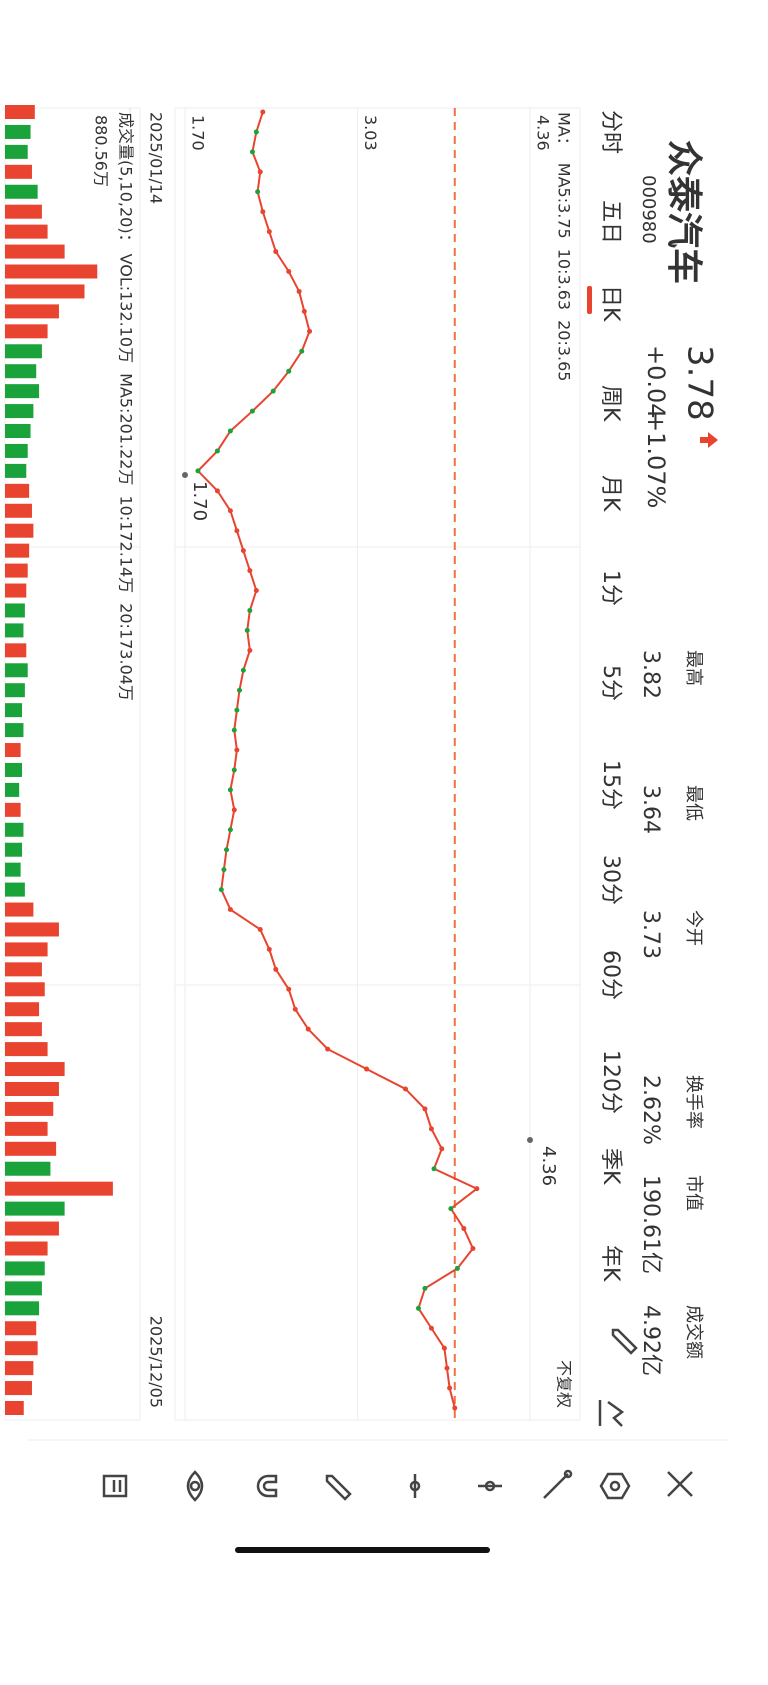 This screenshot has height=1685, width=768. I want to click on tab: 月K, so click(610, 493).